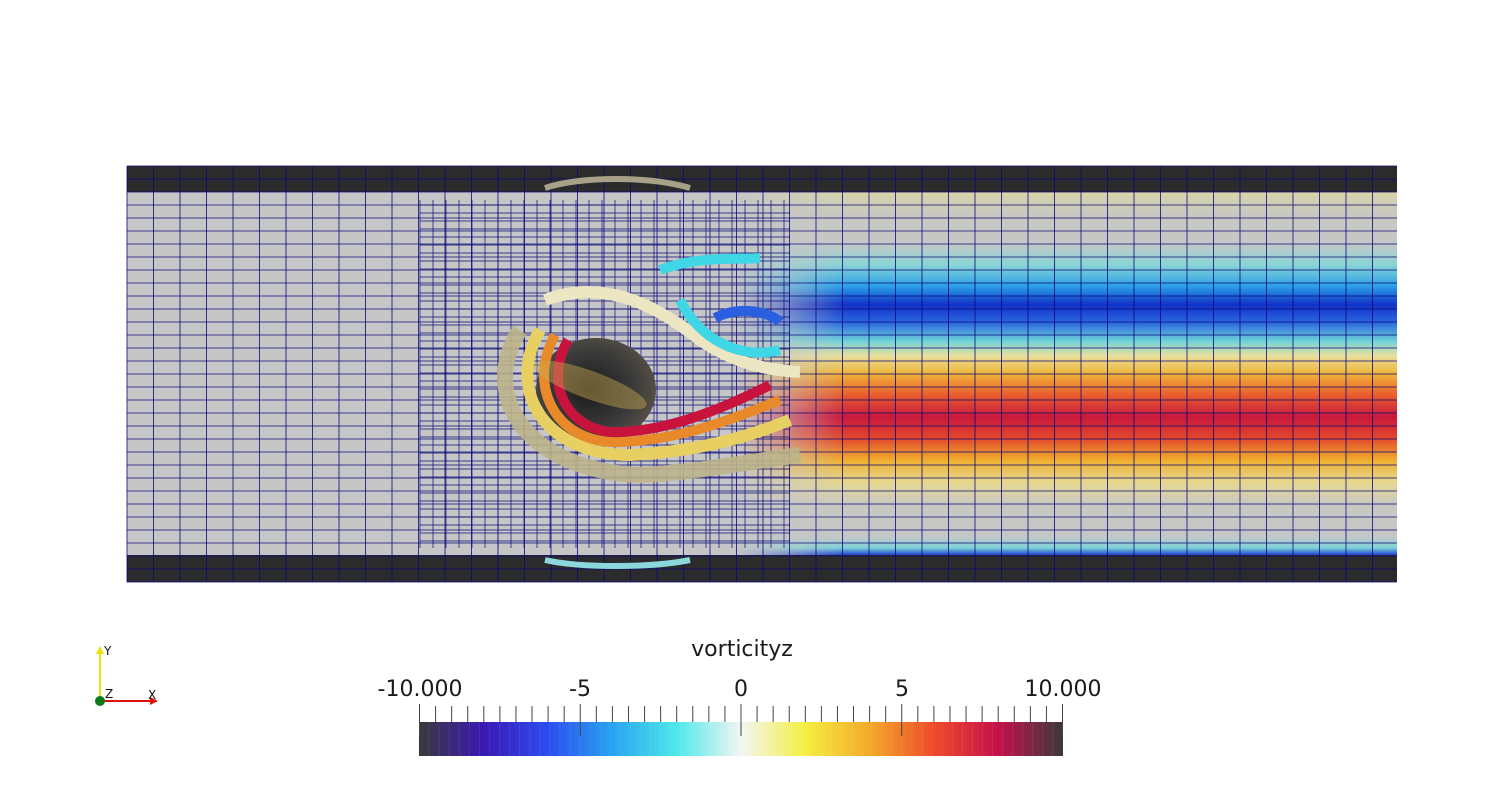  I want to click on z-axis-dot, so click(100, 701).